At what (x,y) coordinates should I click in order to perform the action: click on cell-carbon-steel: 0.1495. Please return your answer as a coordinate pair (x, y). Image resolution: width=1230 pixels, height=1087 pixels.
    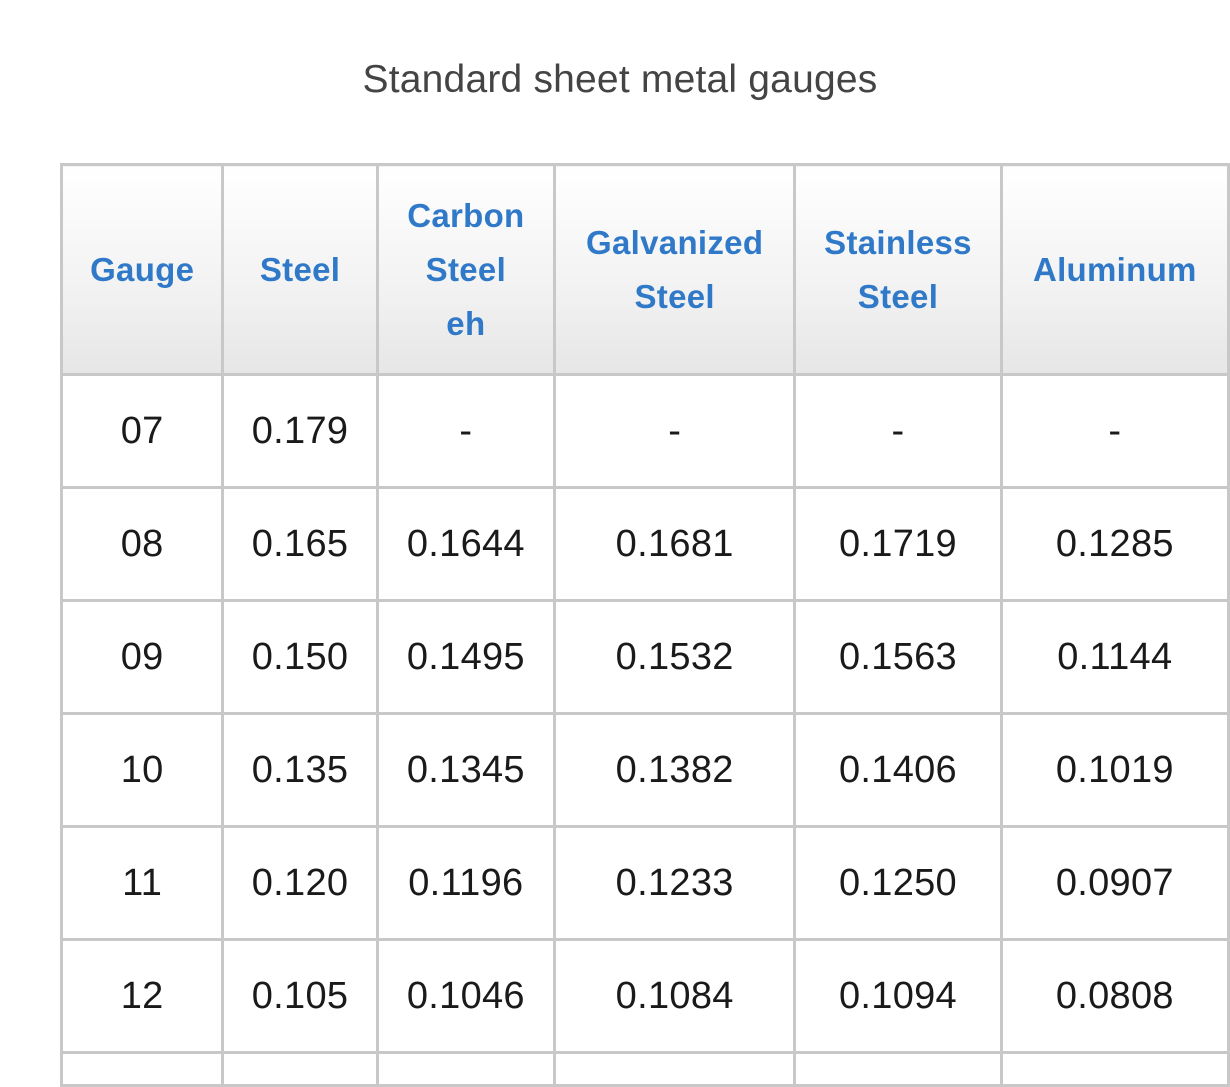
    Looking at the image, I should click on (466, 657).